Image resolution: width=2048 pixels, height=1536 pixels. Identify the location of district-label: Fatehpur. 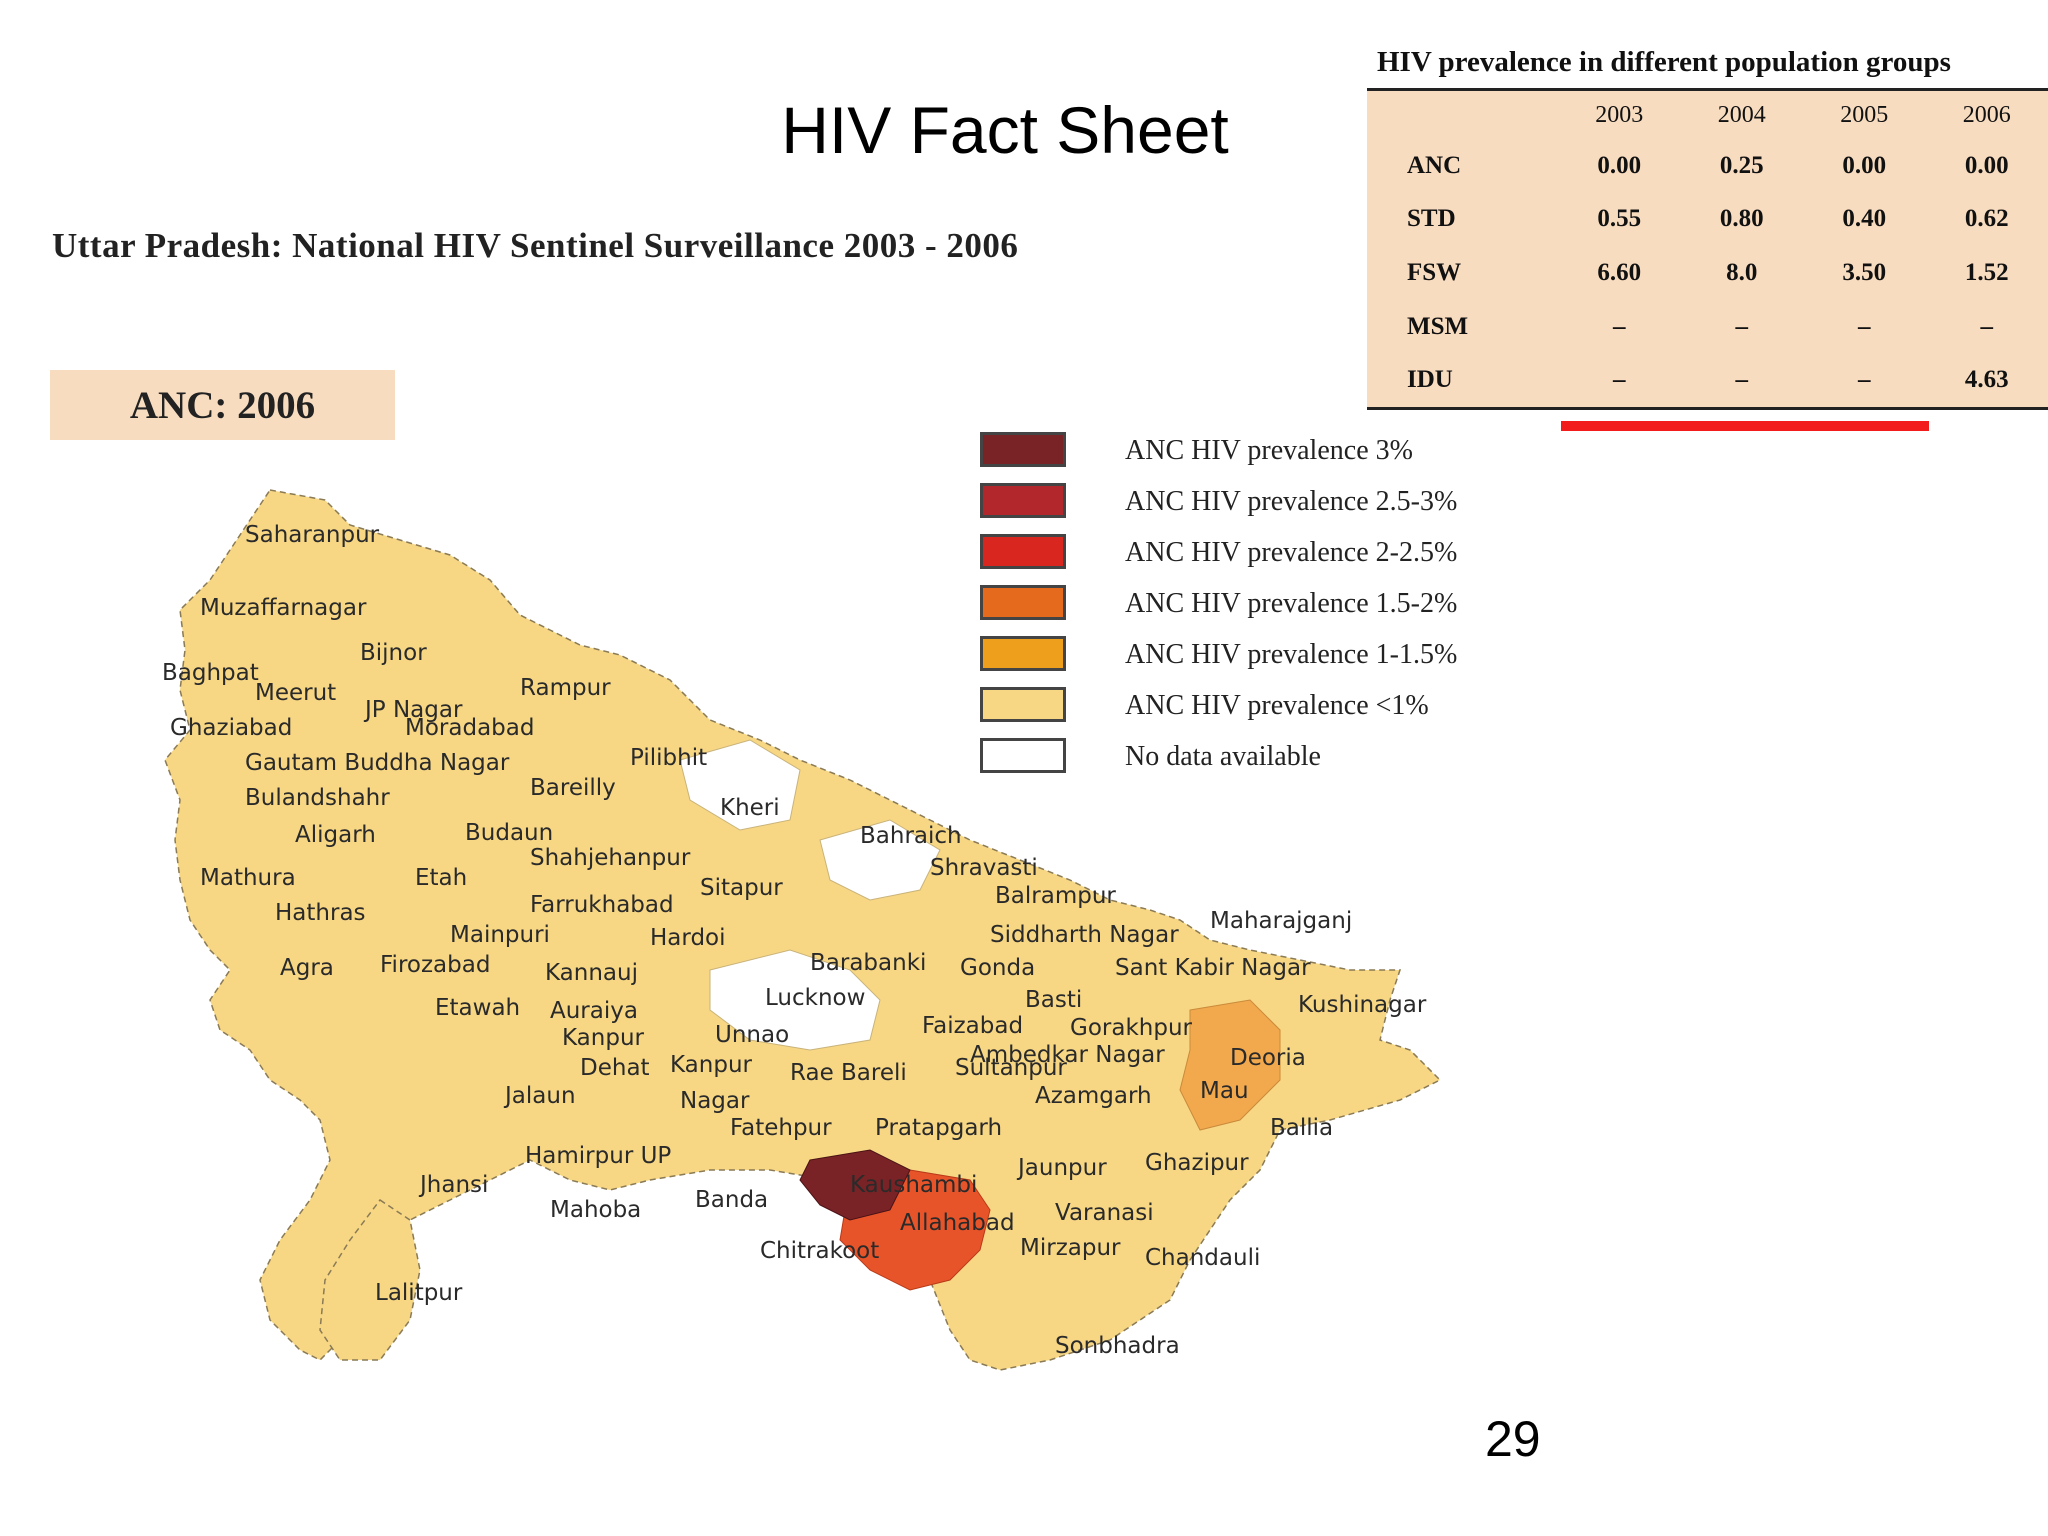
(781, 1128).